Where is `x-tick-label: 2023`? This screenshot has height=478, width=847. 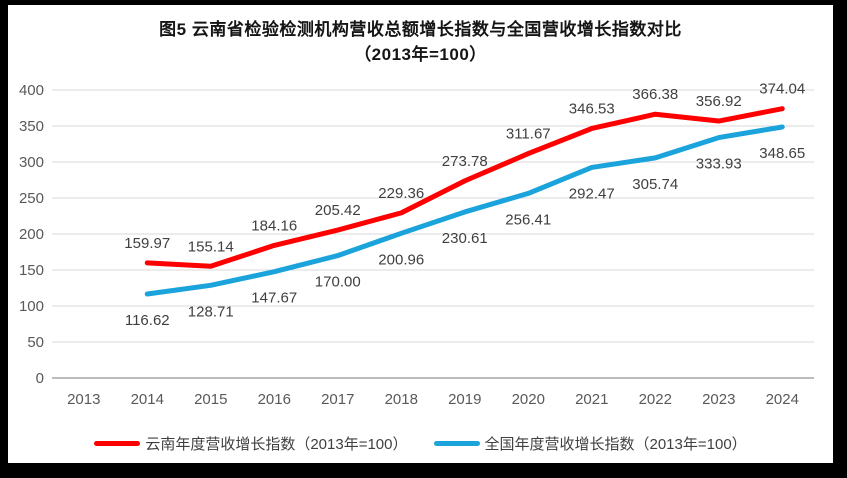 x-tick-label: 2023 is located at coordinates (718, 399).